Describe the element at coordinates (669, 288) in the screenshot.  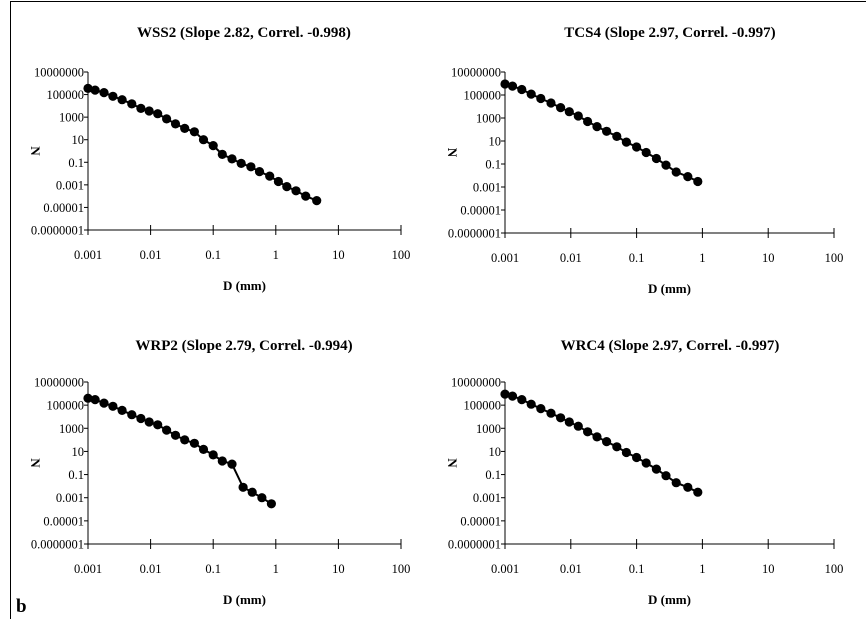
I see `x-axis-label: D (mm)` at that location.